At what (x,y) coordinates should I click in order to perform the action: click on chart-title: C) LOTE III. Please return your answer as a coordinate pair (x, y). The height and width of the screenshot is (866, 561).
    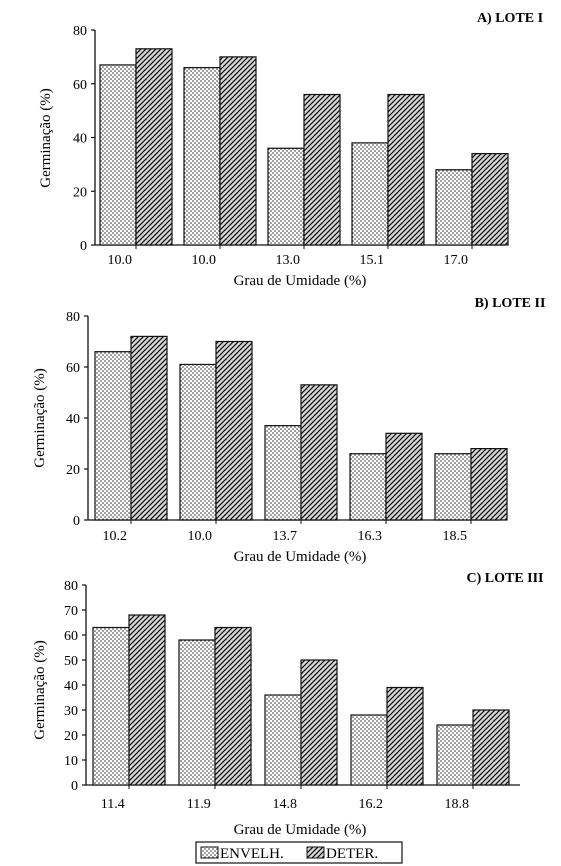
    Looking at the image, I should click on (504, 578).